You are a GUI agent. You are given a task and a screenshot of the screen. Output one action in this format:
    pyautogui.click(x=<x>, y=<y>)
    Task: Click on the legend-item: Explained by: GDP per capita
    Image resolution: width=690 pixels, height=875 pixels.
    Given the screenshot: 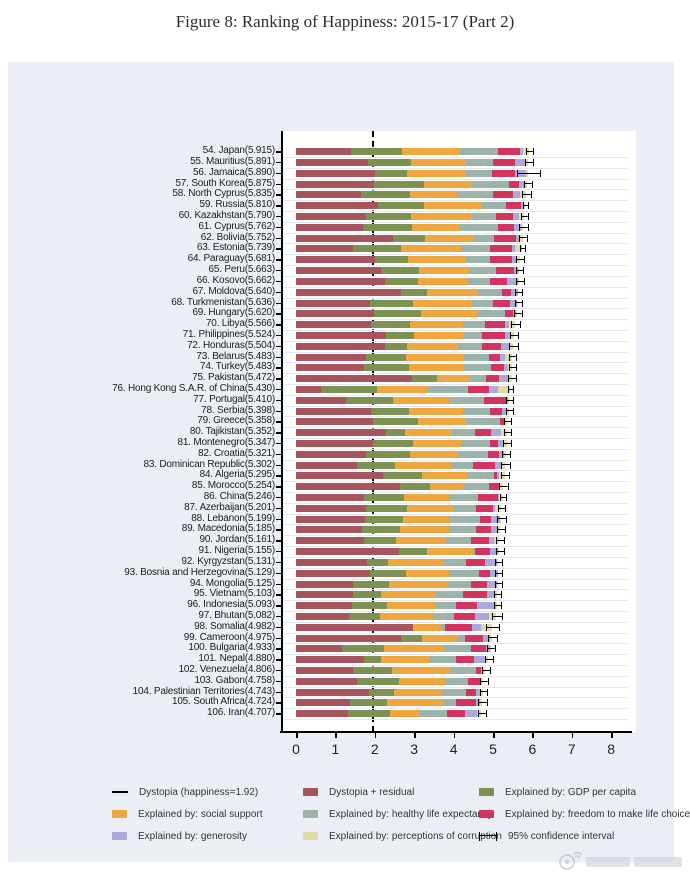 What is the action you would take?
    pyautogui.click(x=579, y=792)
    